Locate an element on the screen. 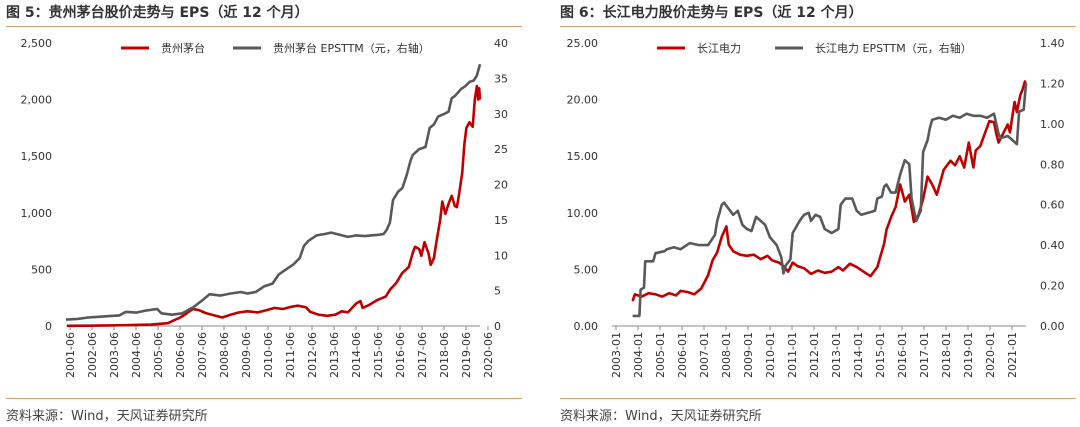 The height and width of the screenshot is (427, 1080). y-right-tick-label: 35 is located at coordinates (501, 78).